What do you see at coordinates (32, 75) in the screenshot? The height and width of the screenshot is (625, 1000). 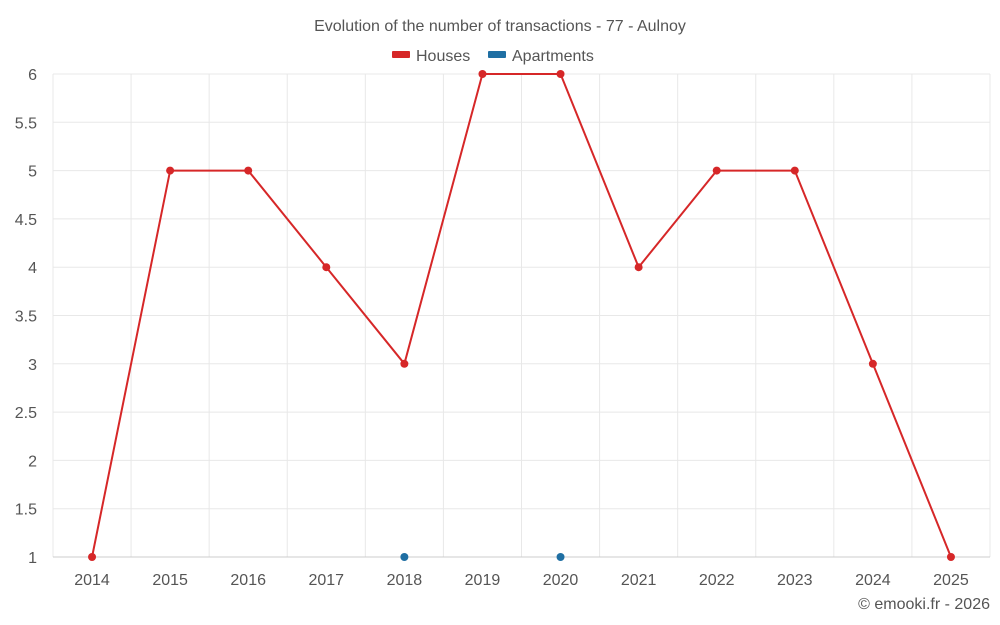 I see `y-tick-label: 6` at bounding box center [32, 75].